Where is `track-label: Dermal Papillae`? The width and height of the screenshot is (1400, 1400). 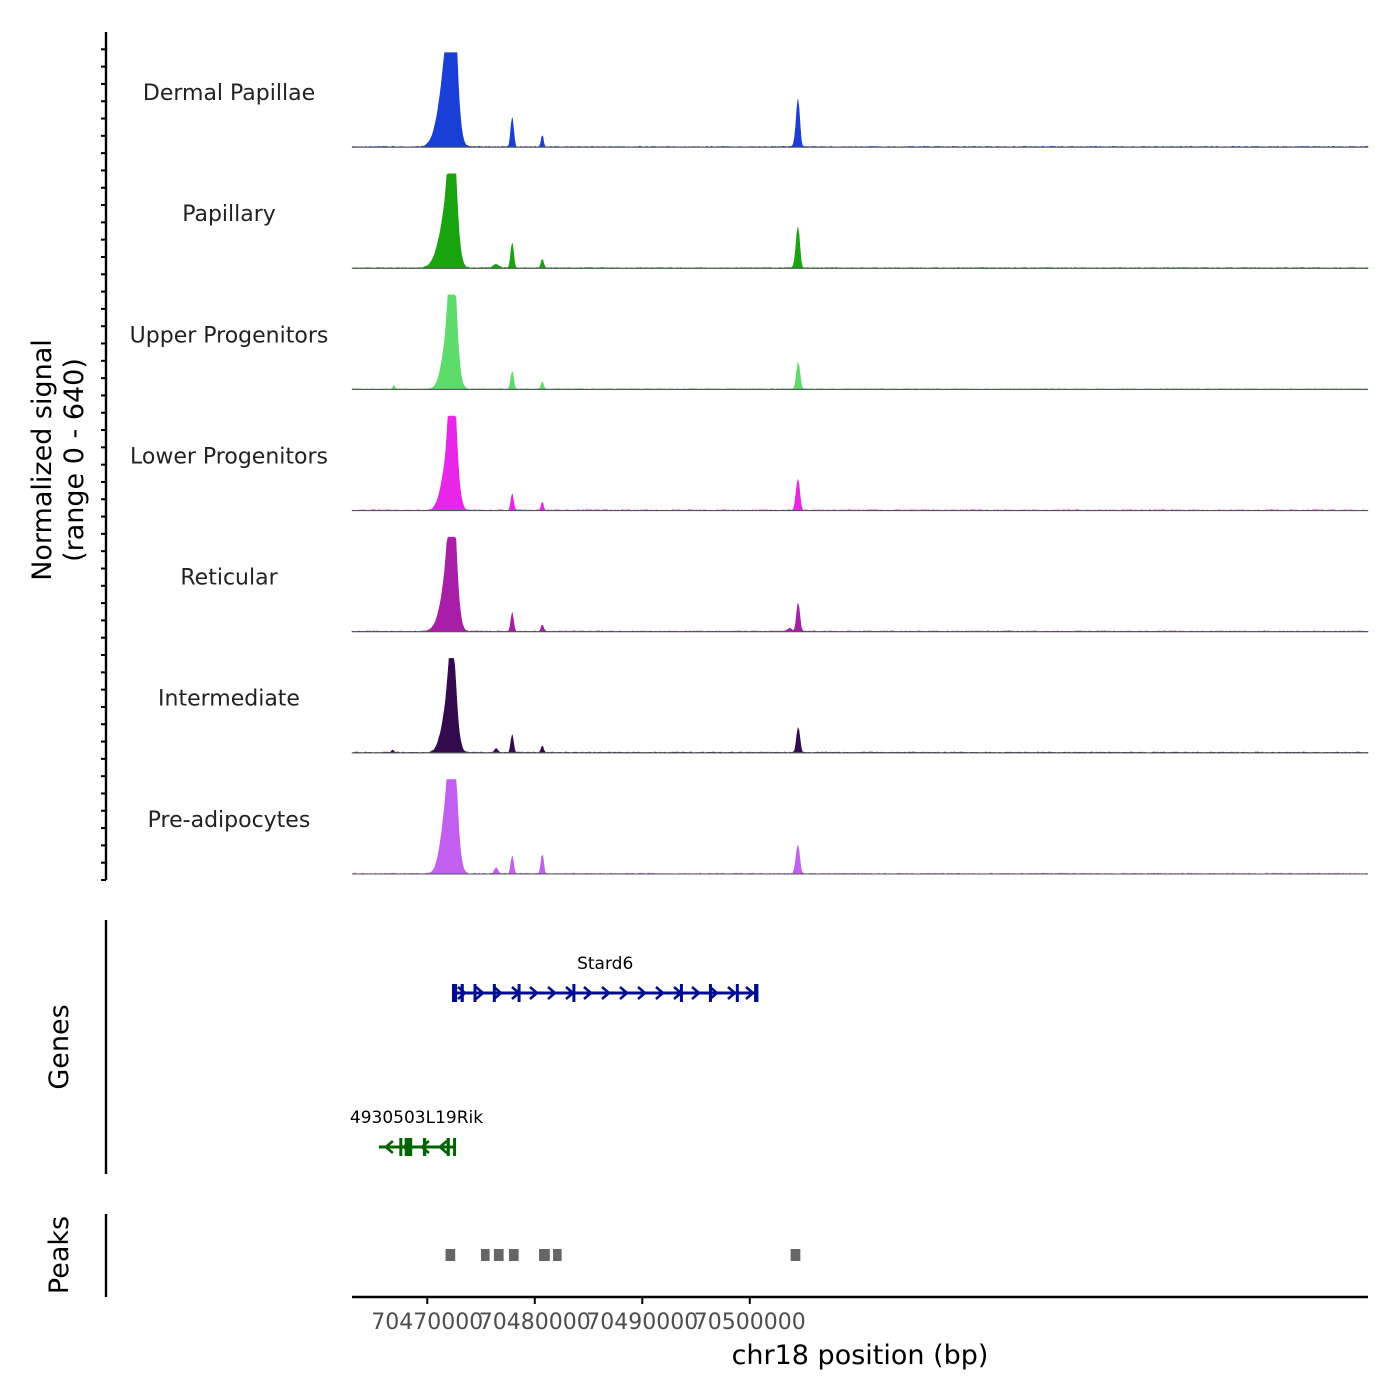 track-label: Dermal Papillae is located at coordinates (229, 93).